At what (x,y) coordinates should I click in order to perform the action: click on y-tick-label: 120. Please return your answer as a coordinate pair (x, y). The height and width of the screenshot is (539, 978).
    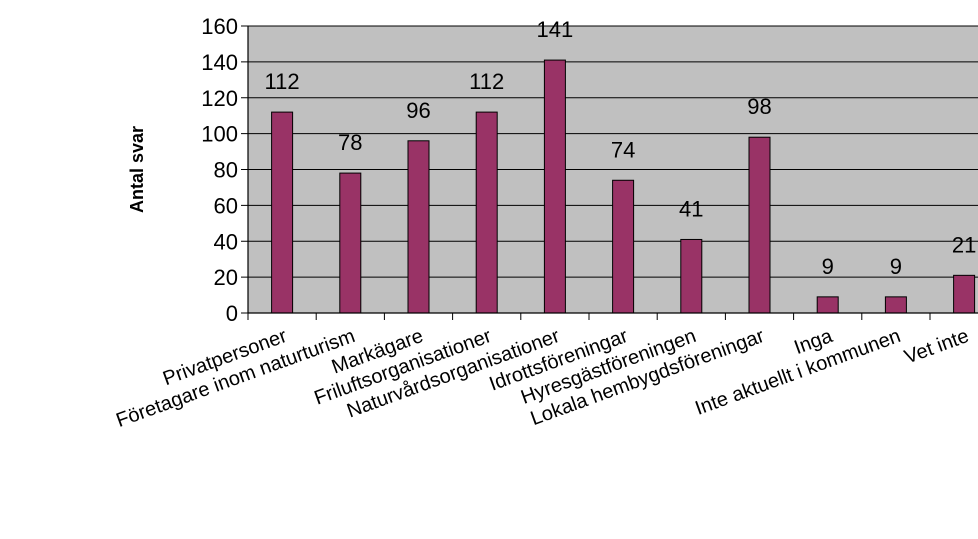
    Looking at the image, I should click on (219, 98).